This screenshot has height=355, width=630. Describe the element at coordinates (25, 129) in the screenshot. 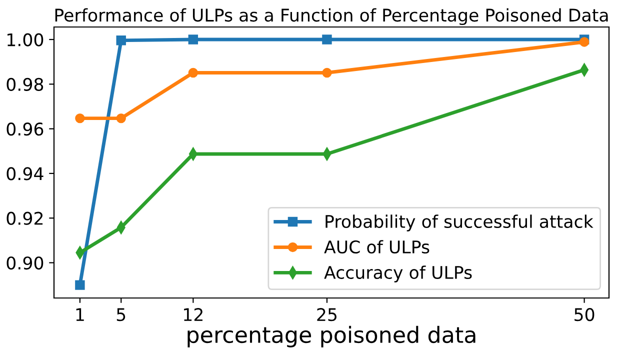

I see `y-tick-label: 0.96` at that location.